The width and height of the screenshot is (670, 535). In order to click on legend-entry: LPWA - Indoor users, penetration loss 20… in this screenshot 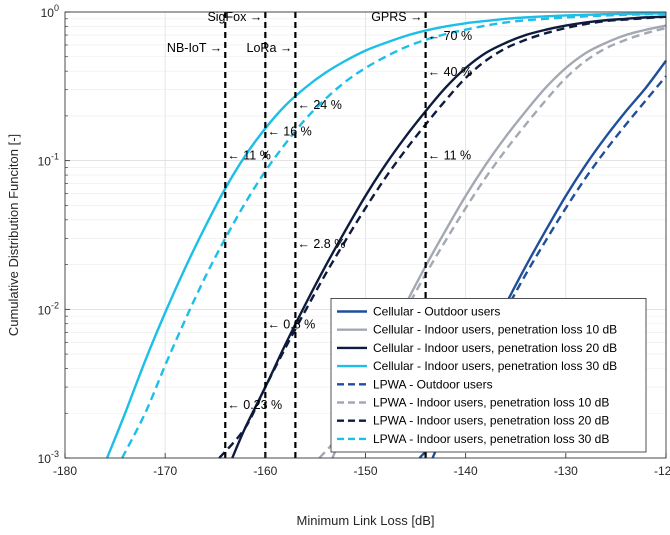, I will do `click(491, 421)`.